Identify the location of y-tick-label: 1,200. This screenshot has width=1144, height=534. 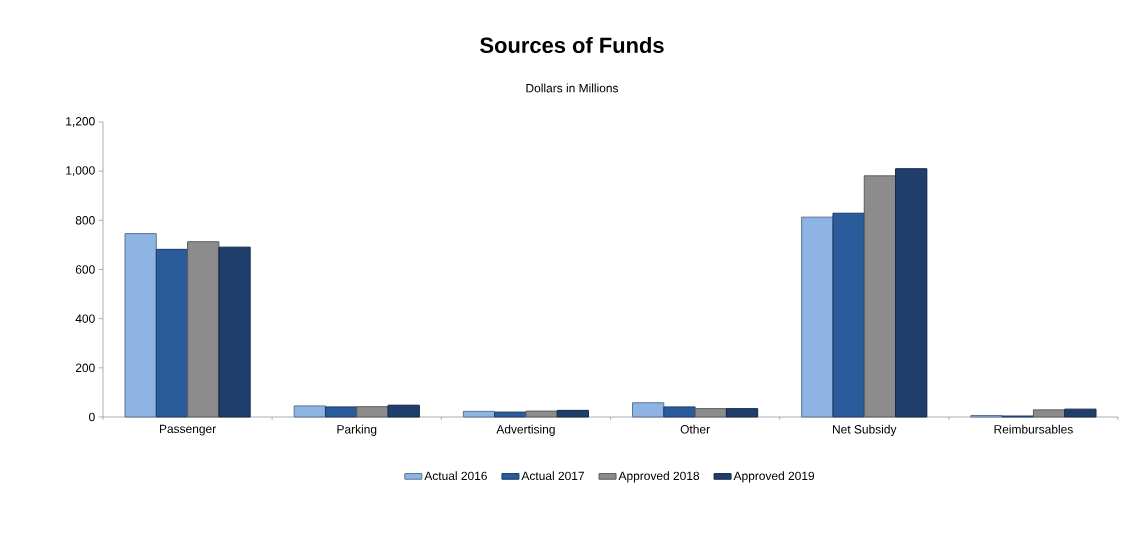
(80, 122).